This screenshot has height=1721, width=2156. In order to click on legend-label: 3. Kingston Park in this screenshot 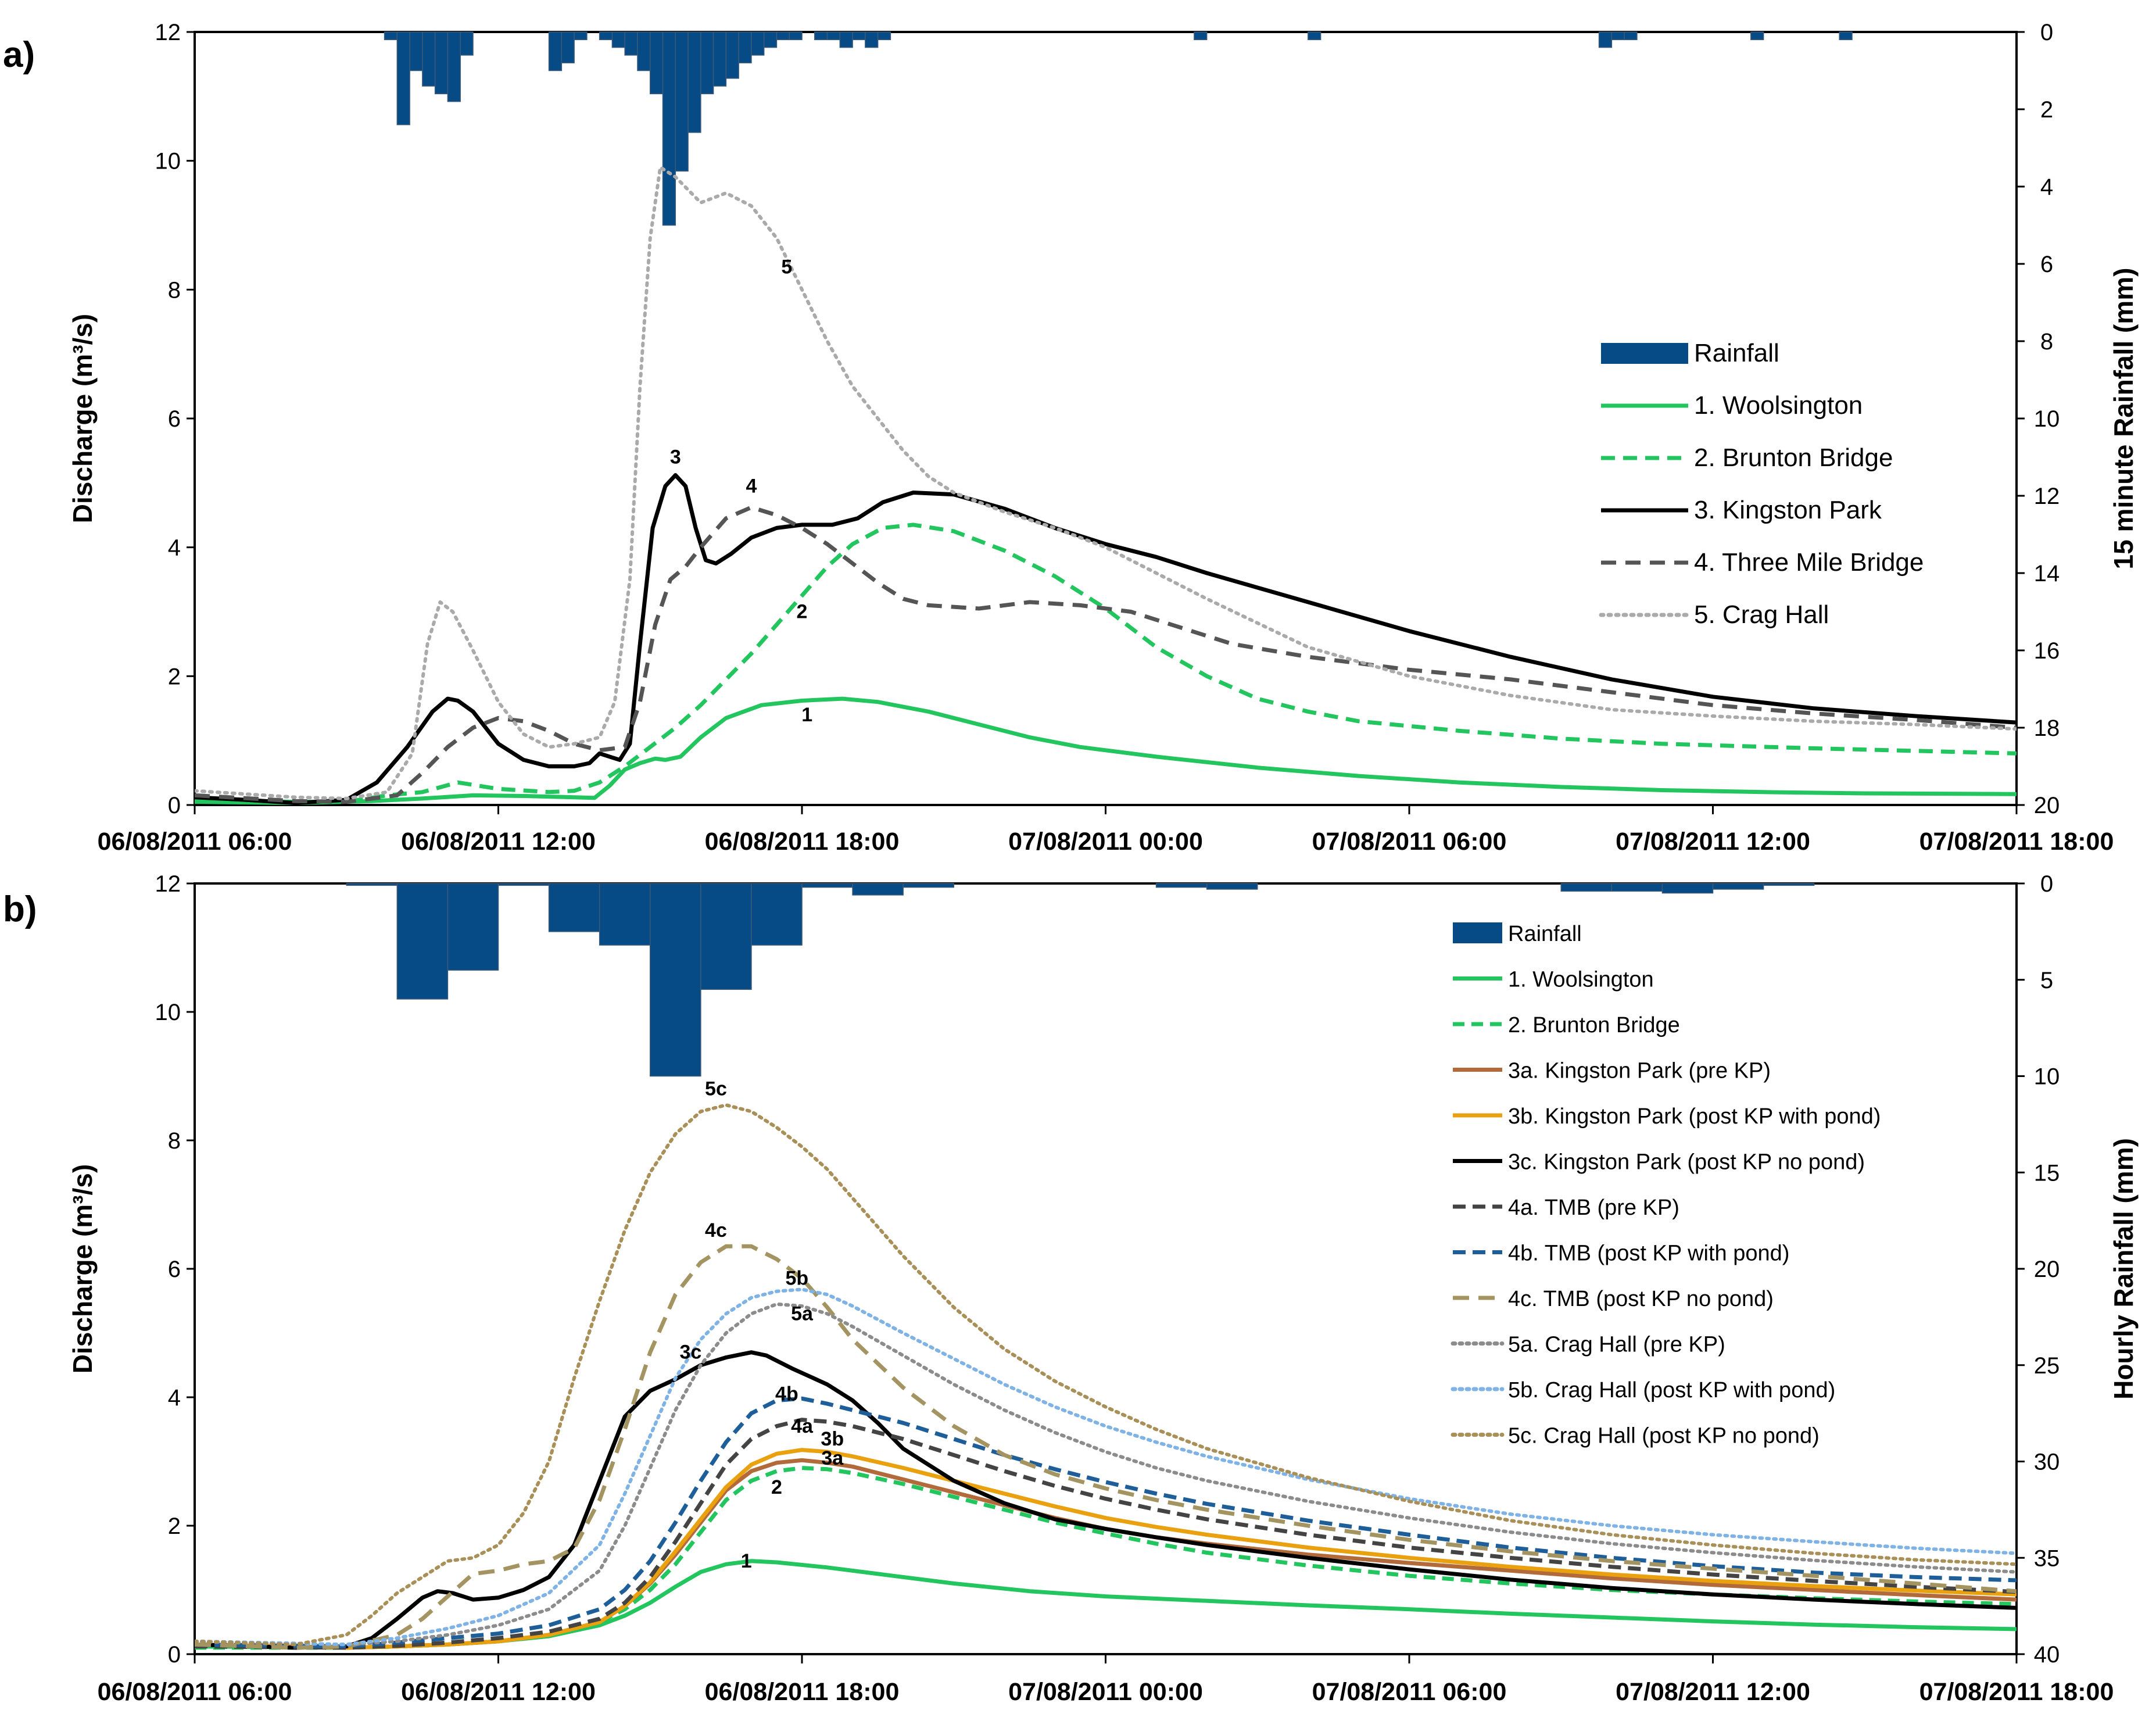, I will do `click(1788, 510)`.